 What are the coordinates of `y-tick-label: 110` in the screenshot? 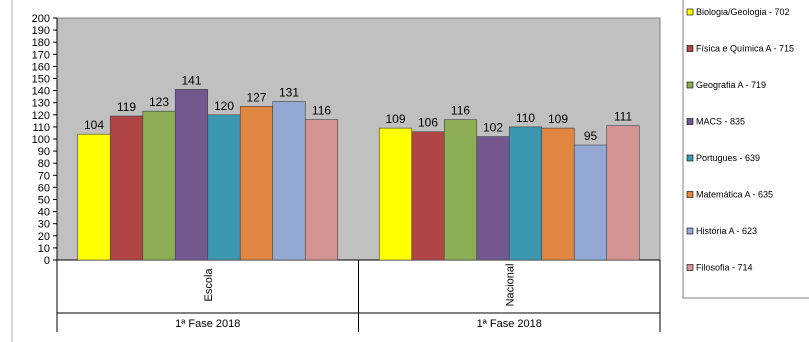 It's located at (41, 128).